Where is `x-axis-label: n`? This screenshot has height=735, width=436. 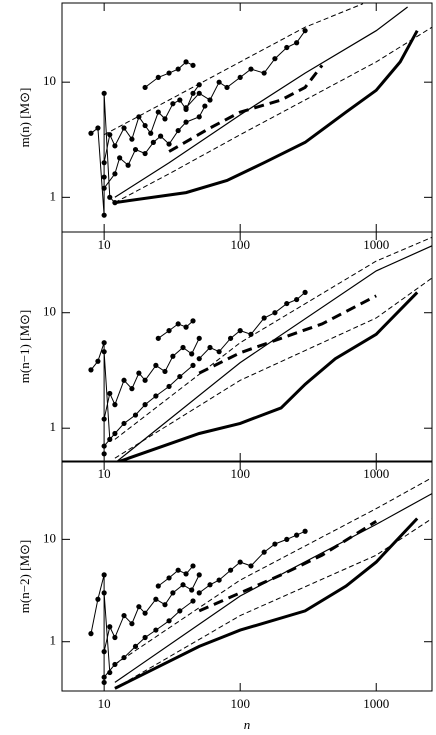
x-axis-label: n is located at coordinates (247, 724).